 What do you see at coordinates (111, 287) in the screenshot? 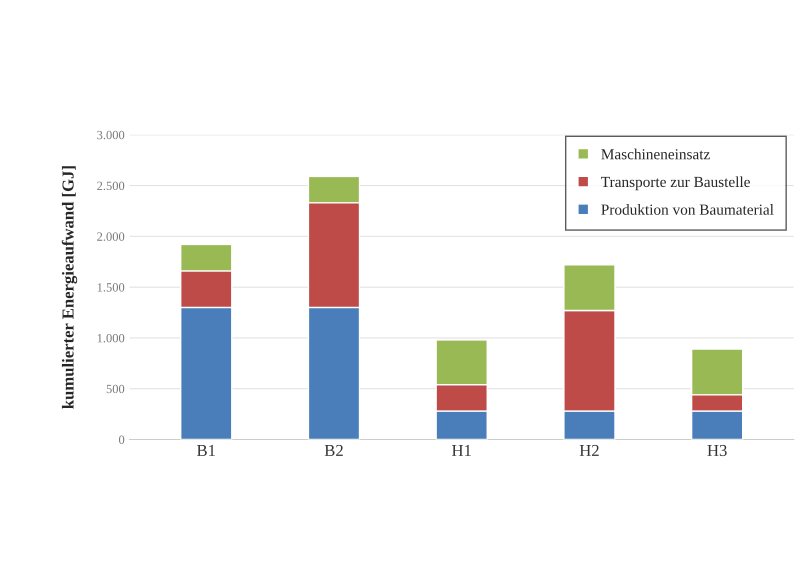
I see `y-tick-label: 1.500` at bounding box center [111, 287].